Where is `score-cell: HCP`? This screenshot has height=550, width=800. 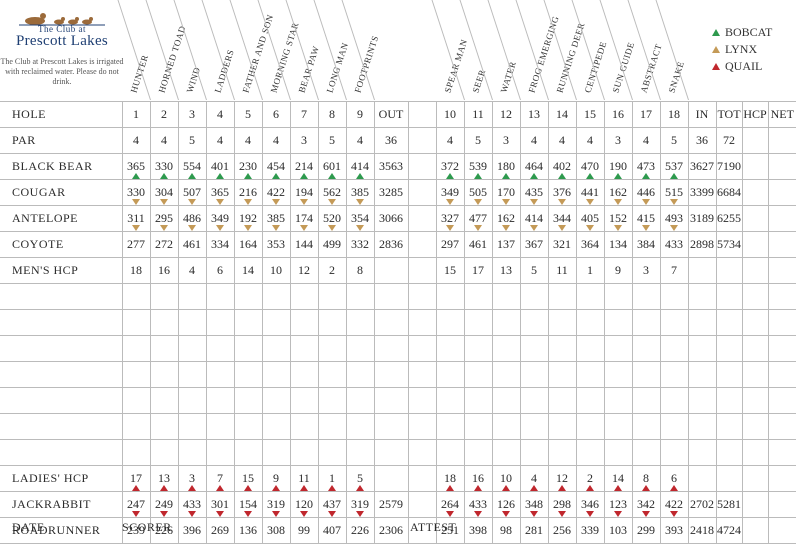 score-cell: HCP is located at coordinates (755, 114).